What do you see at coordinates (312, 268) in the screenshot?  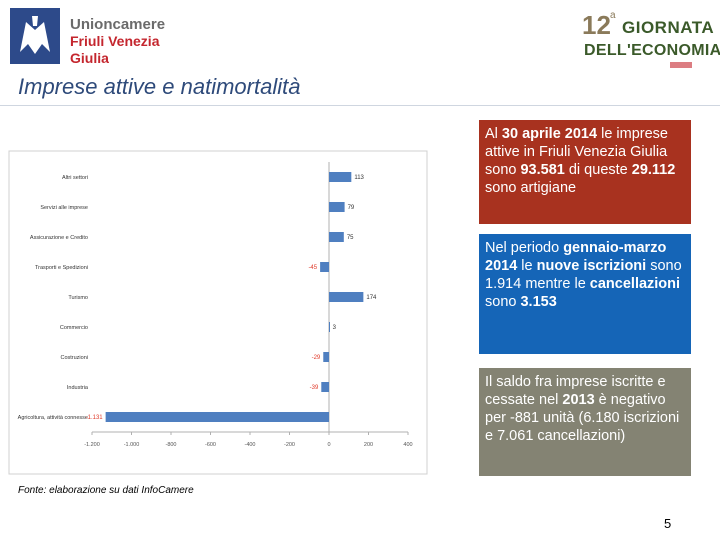 I see `data-label: -45` at bounding box center [312, 268].